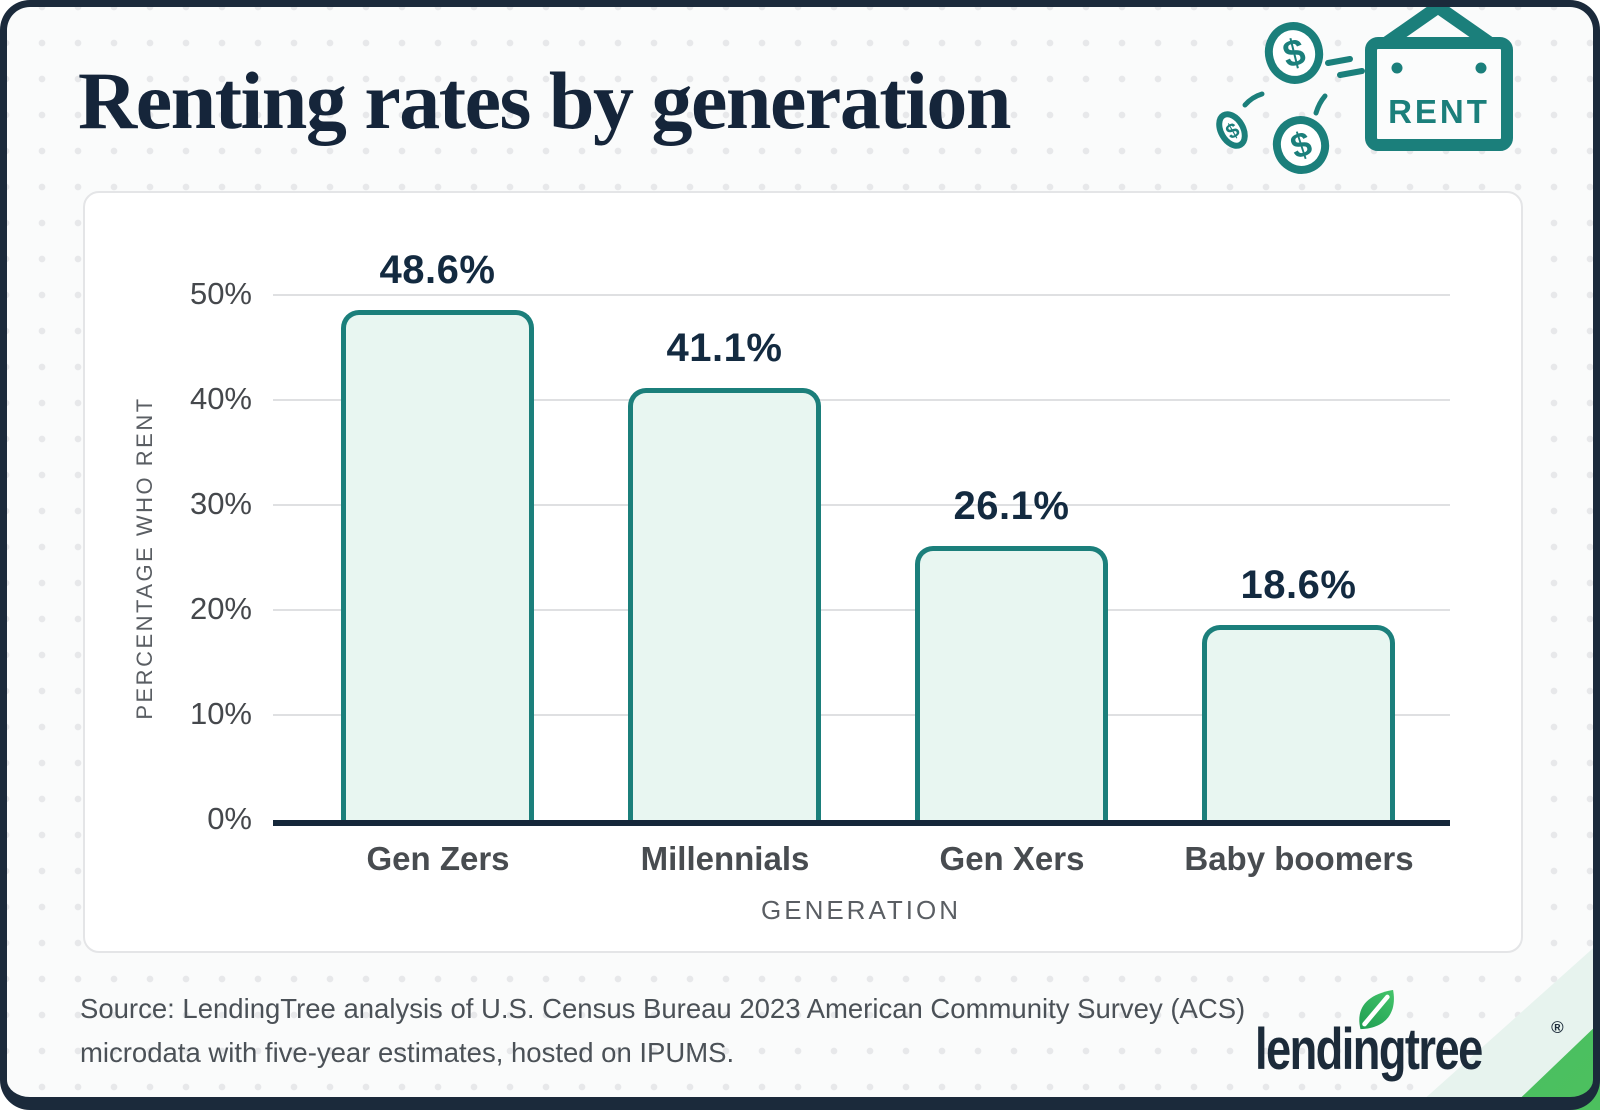  What do you see at coordinates (1376, 1013) in the screenshot?
I see `leaf-icon` at bounding box center [1376, 1013].